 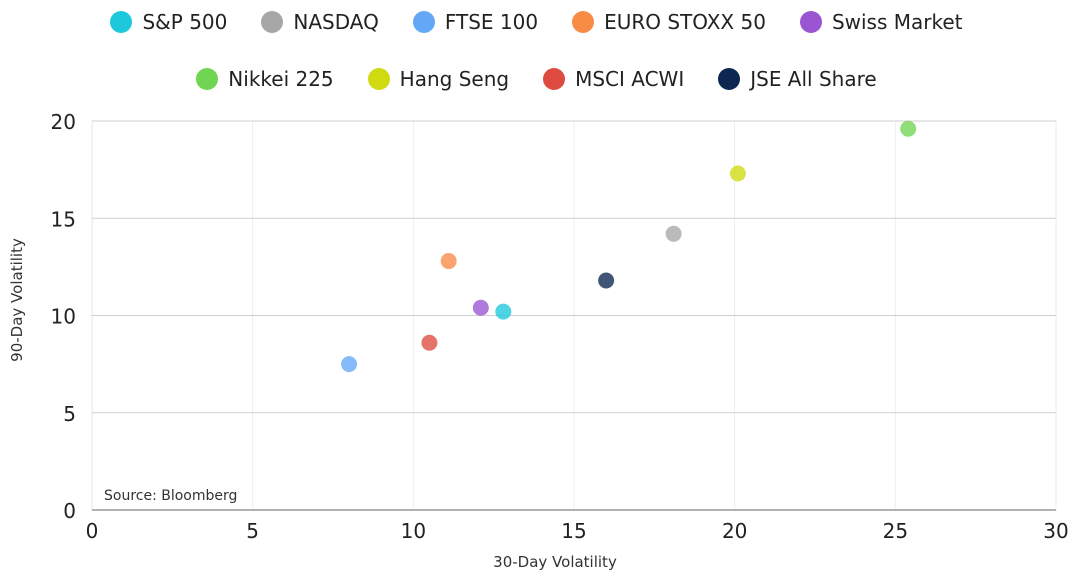 I want to click on x-axis-label: 30-Day Volatility, so click(x=555, y=562).